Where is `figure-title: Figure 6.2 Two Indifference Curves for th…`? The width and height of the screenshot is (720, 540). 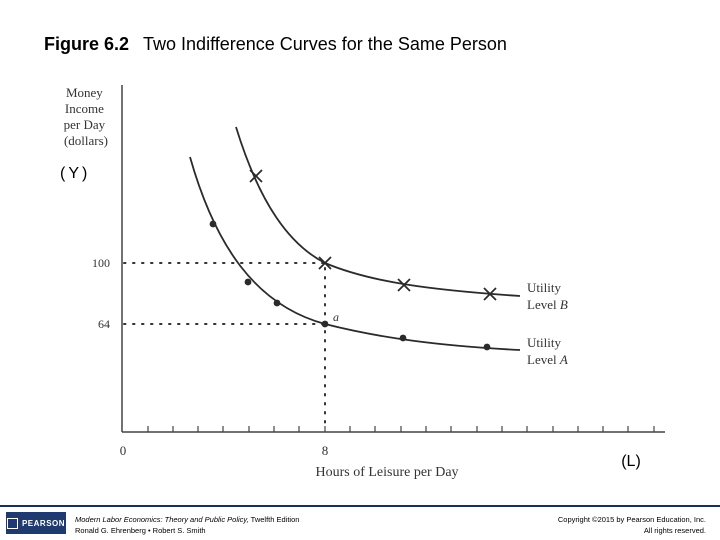
figure-title: Figure 6.2 Two Indifference Curves for th… is located at coordinates (275, 44).